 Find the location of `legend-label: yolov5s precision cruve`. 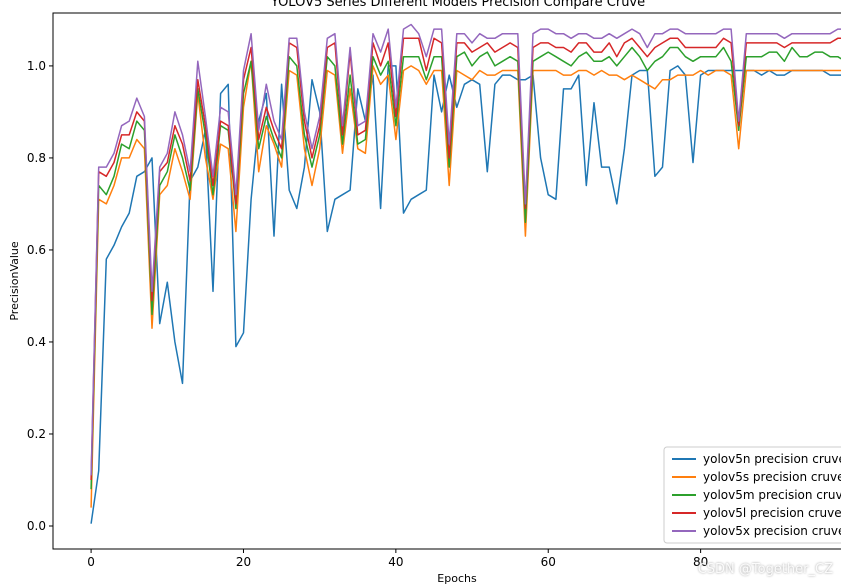

legend-label: yolov5s precision cruve is located at coordinates (772, 477).